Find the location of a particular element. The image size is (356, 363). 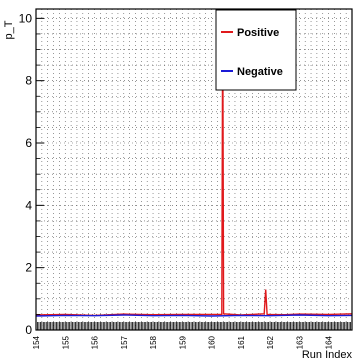

legend-label-negative: Negative is located at coordinates (260, 72).